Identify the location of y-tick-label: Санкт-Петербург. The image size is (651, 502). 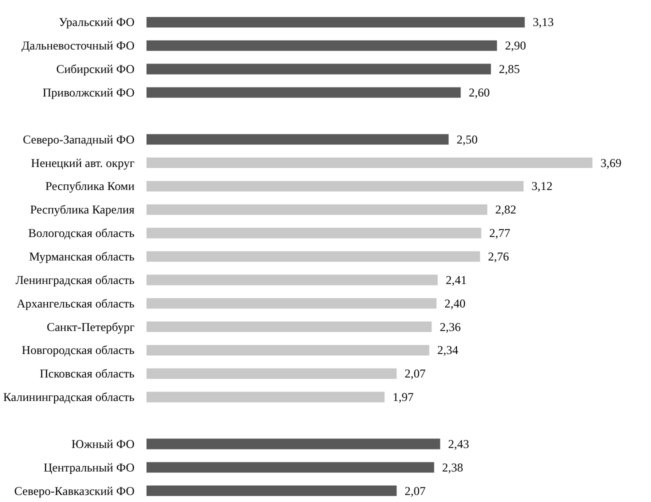
(90, 327).